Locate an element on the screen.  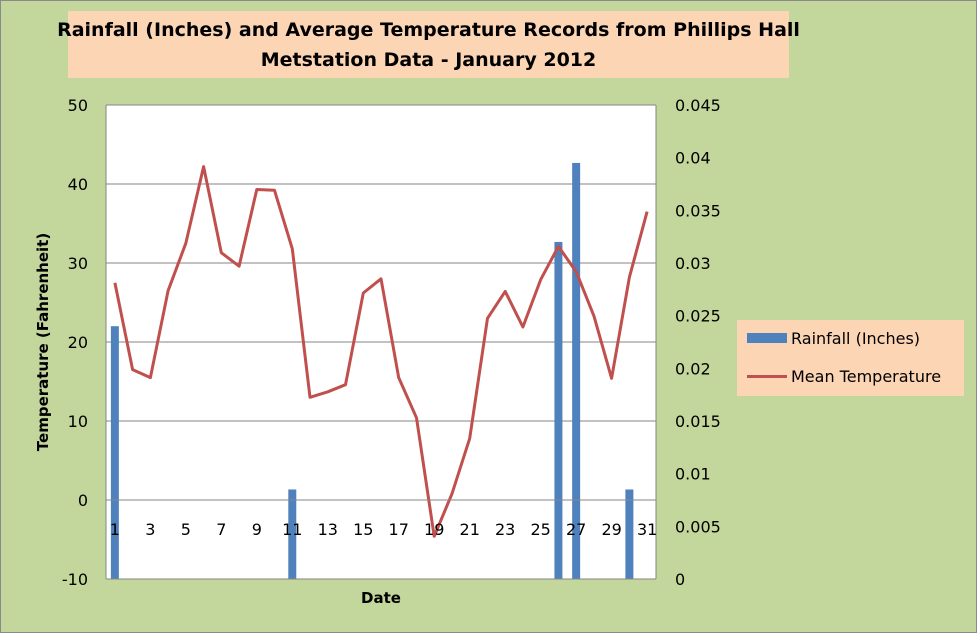
y2-tick-label: 0.005 is located at coordinates (698, 526).